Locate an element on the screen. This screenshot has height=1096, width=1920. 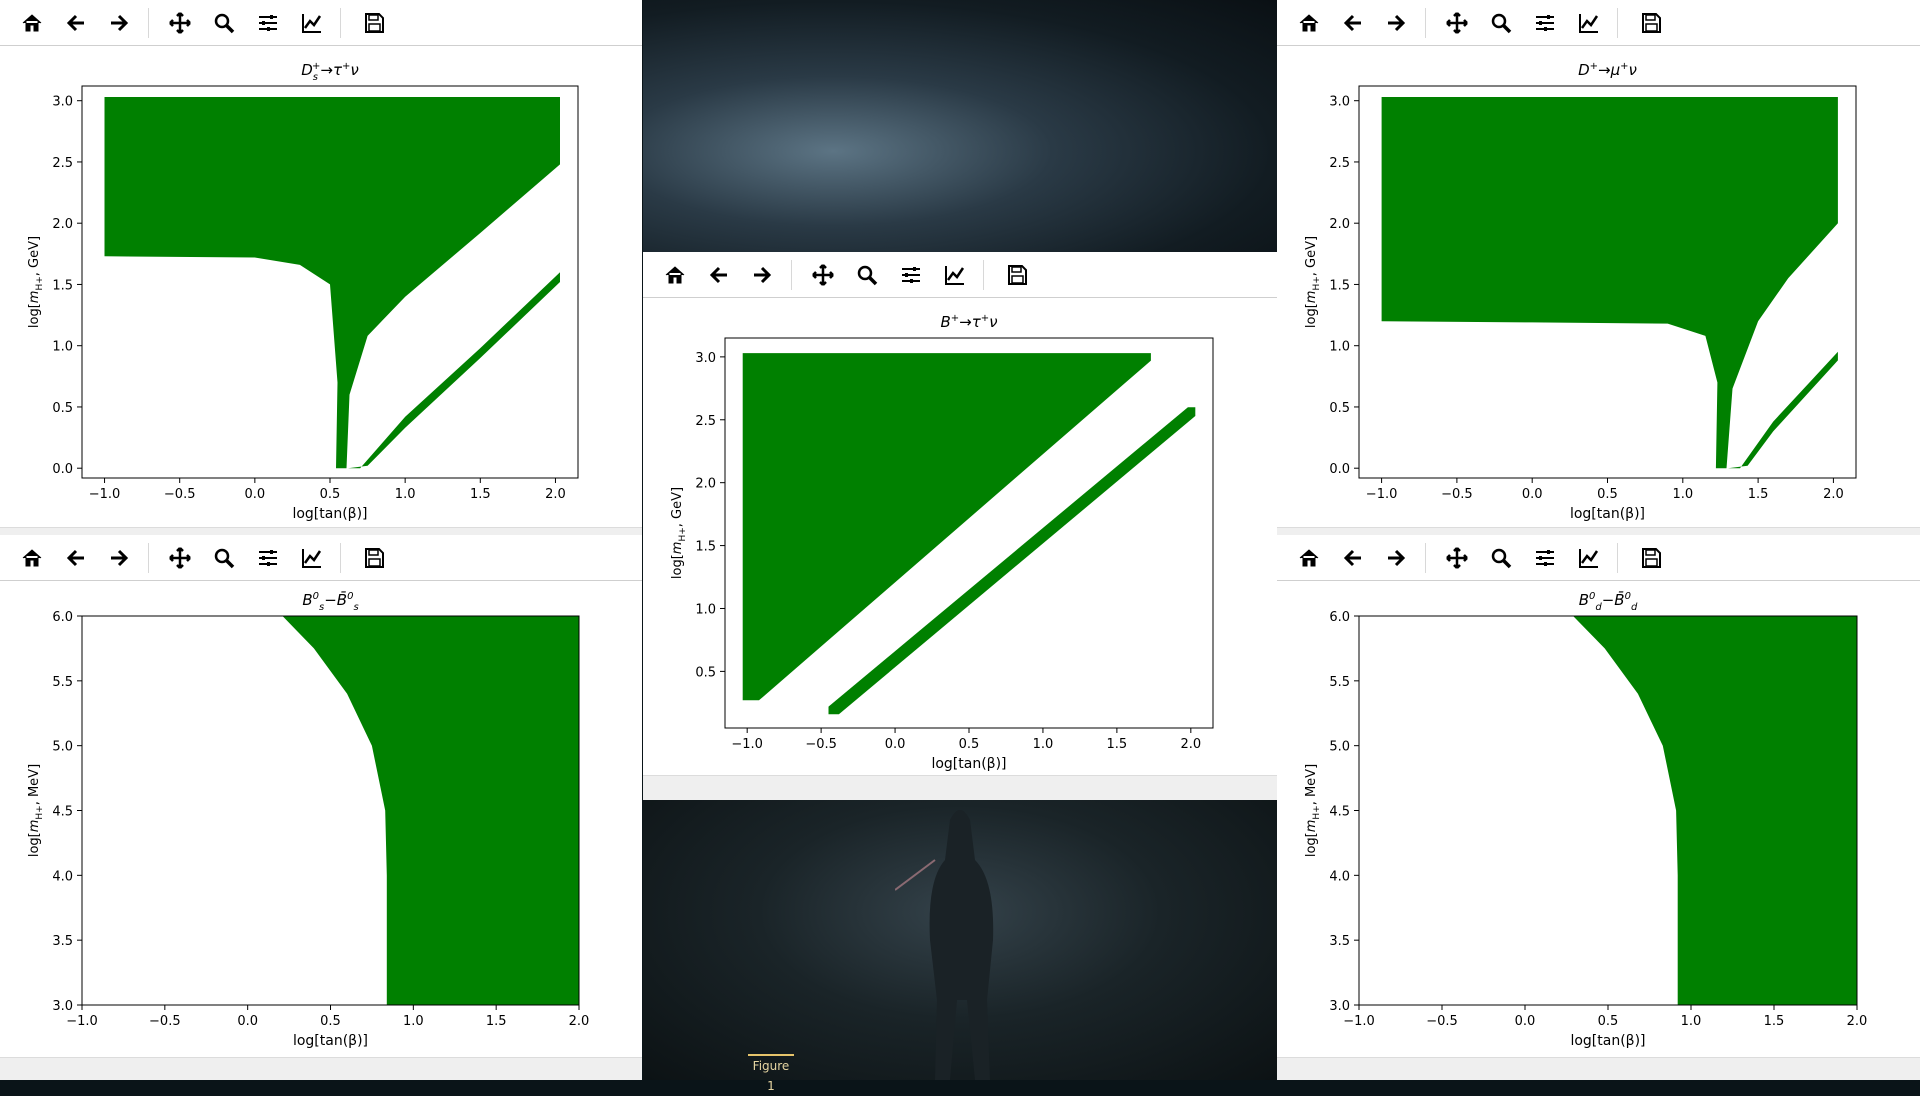
home-icon is located at coordinates (32, 23).